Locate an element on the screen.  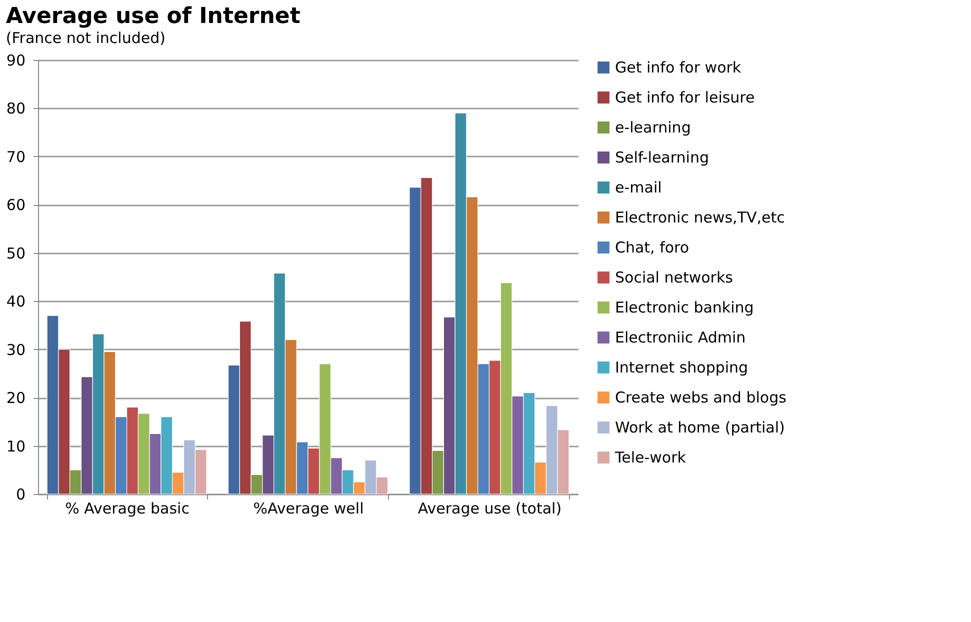
y-tick-label: 60 is located at coordinates (16, 205).